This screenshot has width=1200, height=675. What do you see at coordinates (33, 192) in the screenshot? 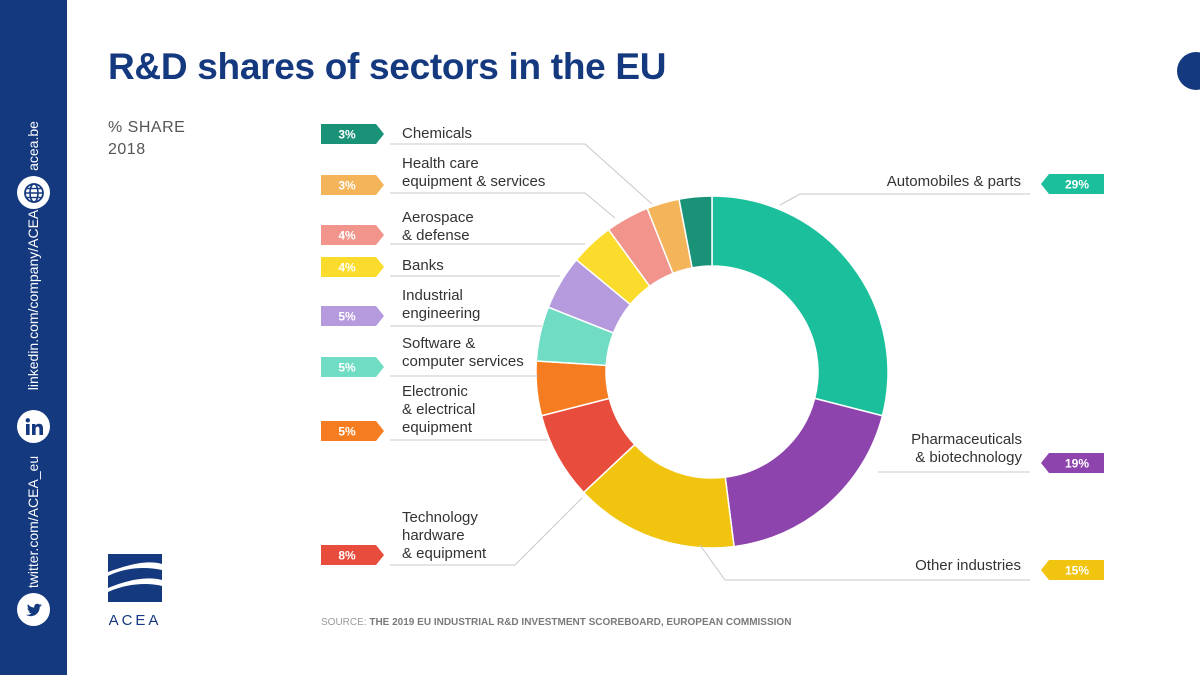
I see `globe-icon` at bounding box center [33, 192].